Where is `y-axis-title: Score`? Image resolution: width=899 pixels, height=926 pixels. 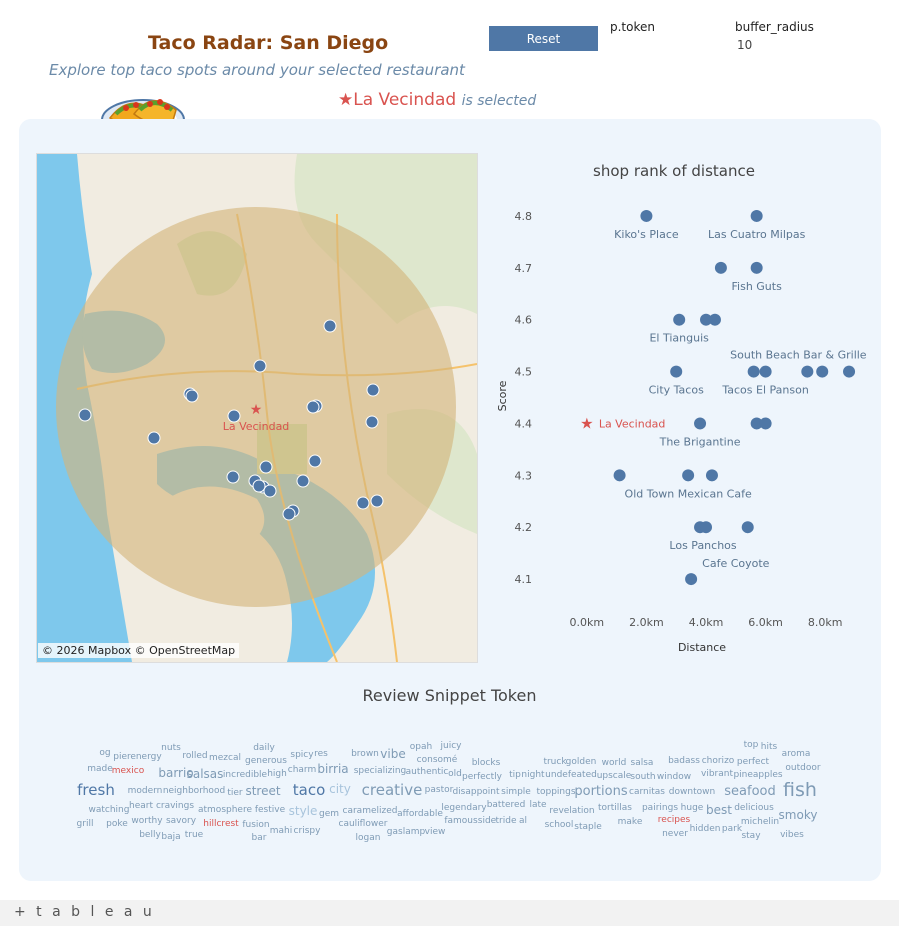 y-axis-title: Score is located at coordinates (502, 395).